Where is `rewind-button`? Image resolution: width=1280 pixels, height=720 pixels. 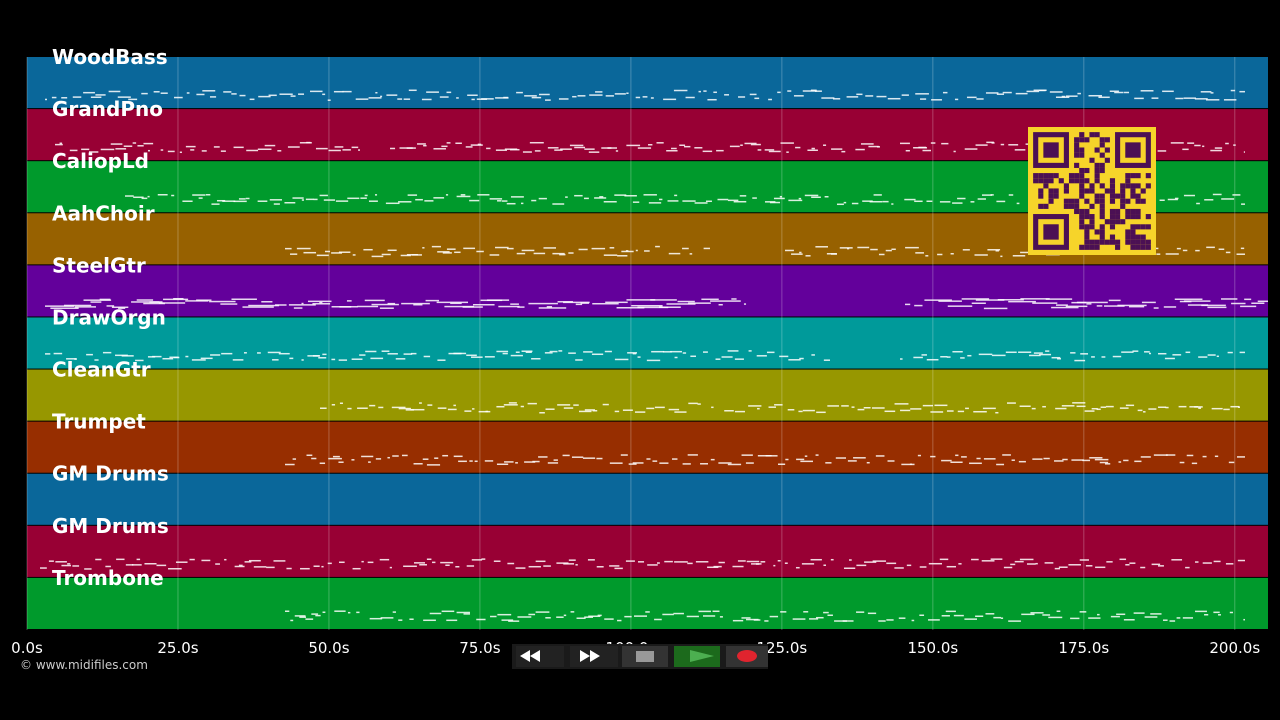
rewind-button is located at coordinates (540, 656).